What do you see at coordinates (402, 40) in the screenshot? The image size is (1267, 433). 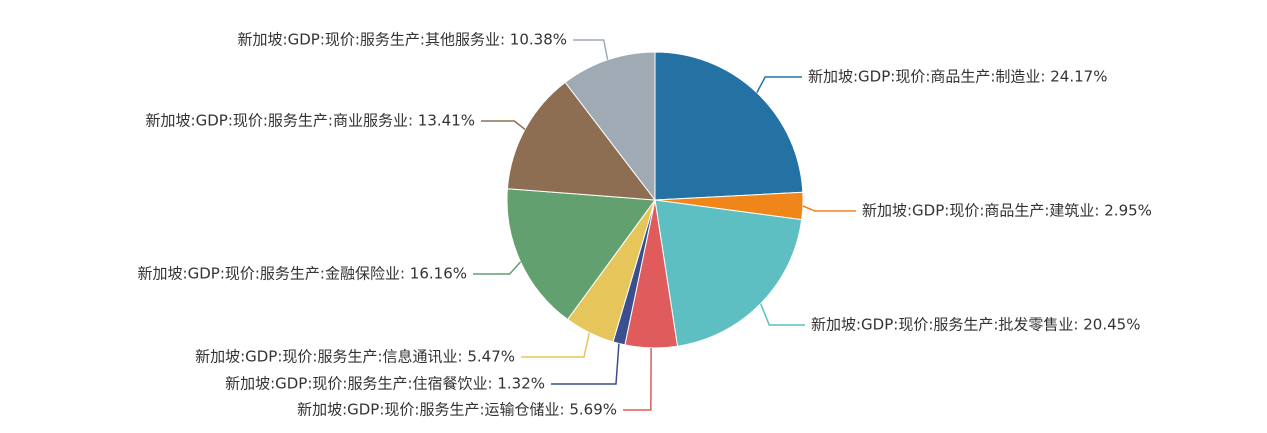 I see `data-label: 新加坡:GDP:现价:服务生产:其他服务业: 10.38%` at bounding box center [402, 40].